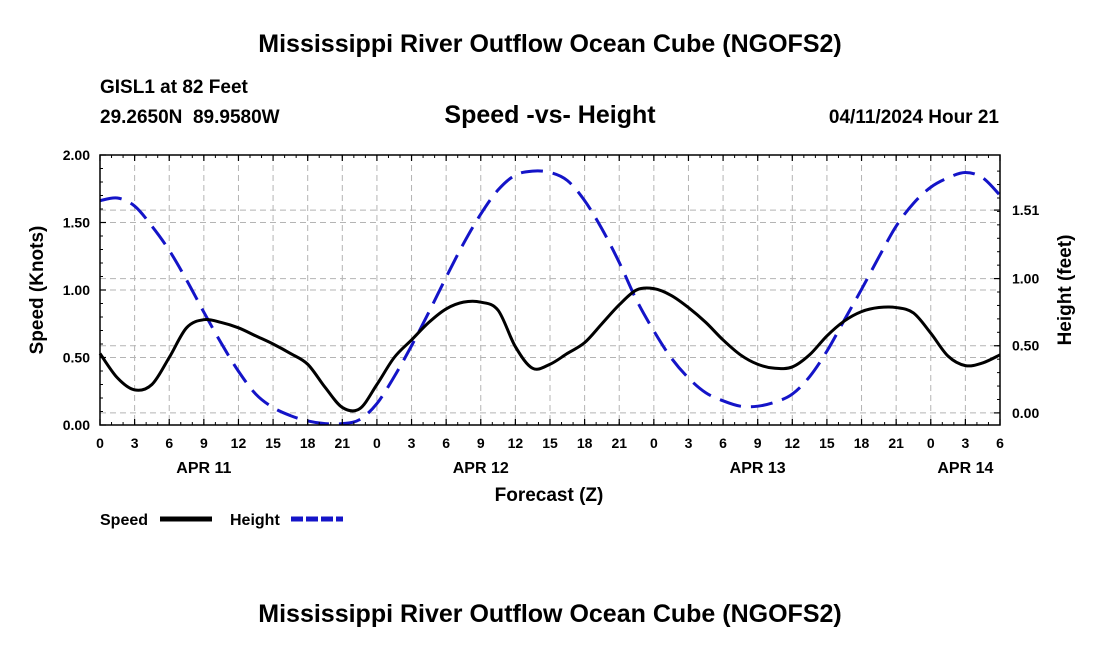  What do you see at coordinates (76, 425) in the screenshot?
I see `y-tick-label: 0.00` at bounding box center [76, 425].